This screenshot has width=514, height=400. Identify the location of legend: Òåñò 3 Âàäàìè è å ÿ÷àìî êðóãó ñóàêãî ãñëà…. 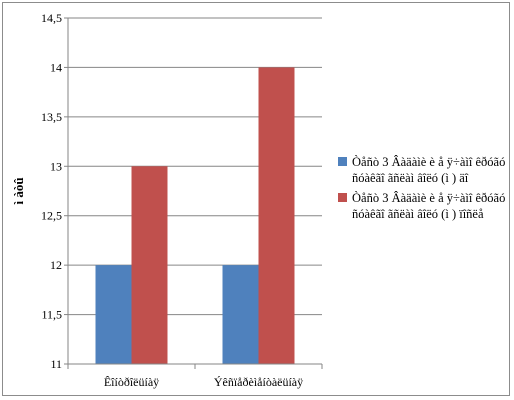
(421, 188).